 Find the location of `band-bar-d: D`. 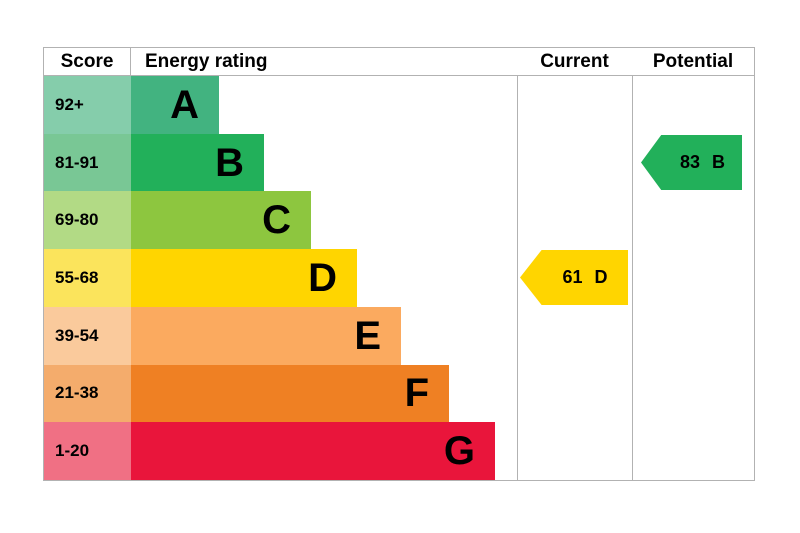

band-bar-d: D is located at coordinates (244, 278).